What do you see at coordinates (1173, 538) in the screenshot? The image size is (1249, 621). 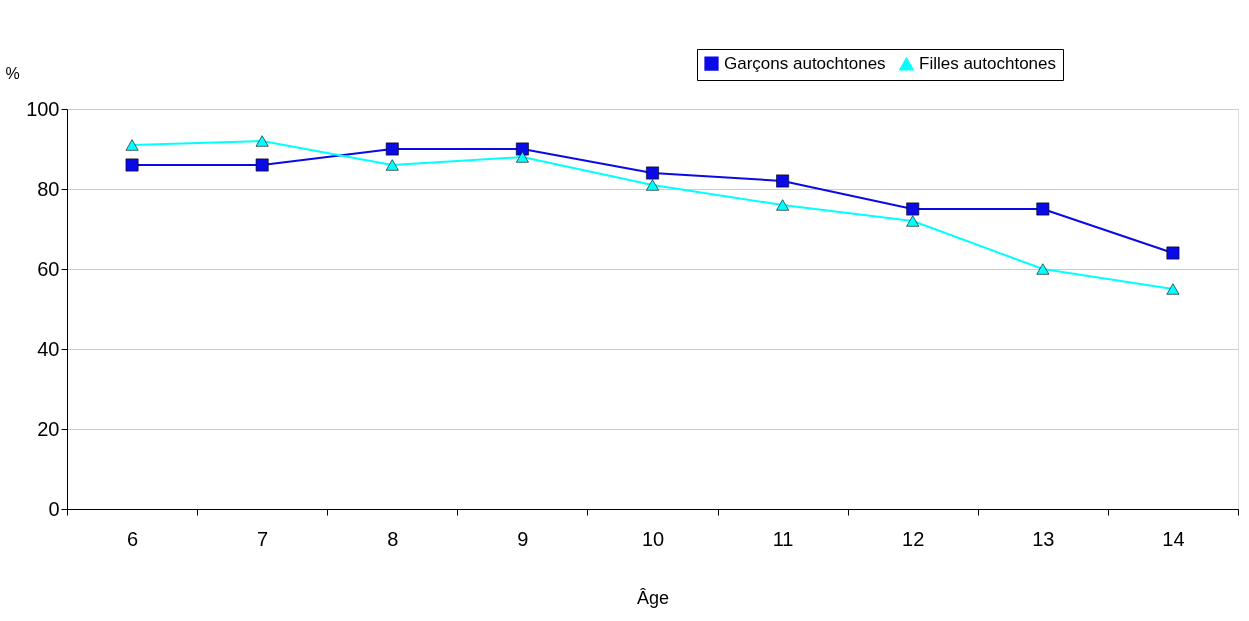 I see `x-tick-label: 14` at bounding box center [1173, 538].